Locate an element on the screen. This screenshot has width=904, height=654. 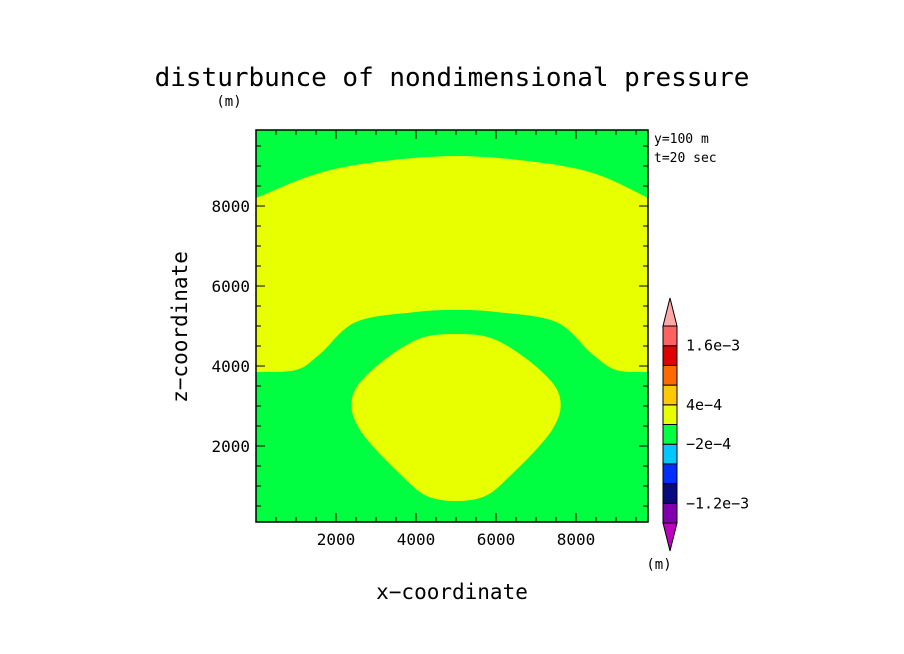
x-axis-label: x−coordinate is located at coordinates (452, 592).